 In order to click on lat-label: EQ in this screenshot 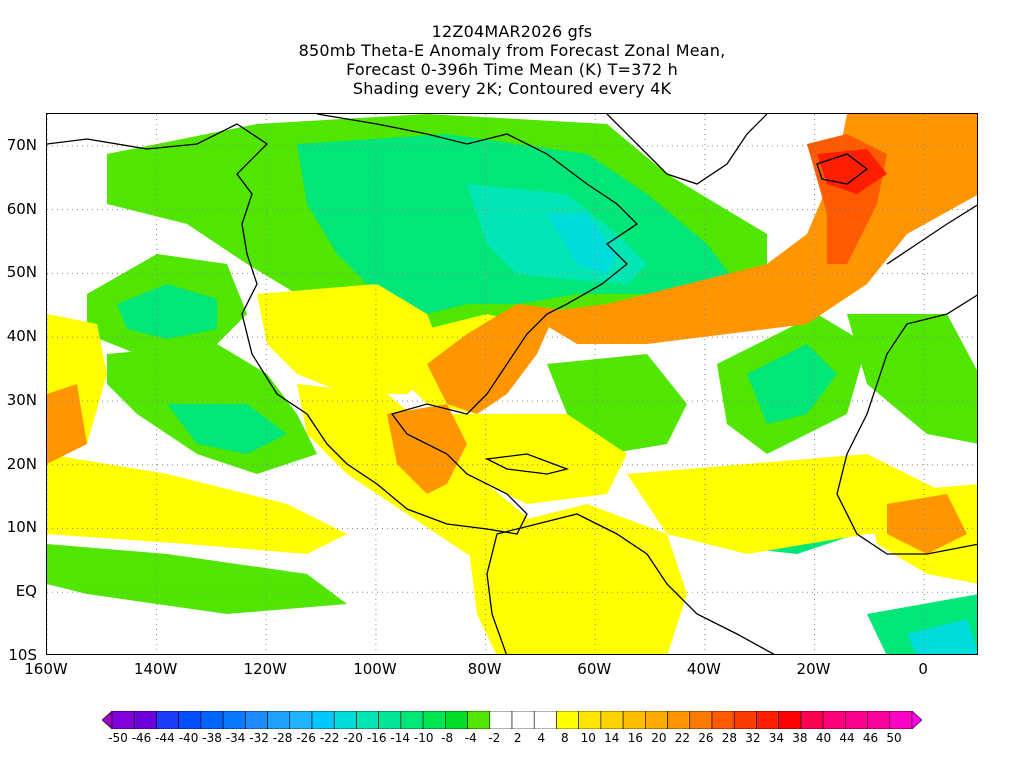, I will do `click(26, 591)`.